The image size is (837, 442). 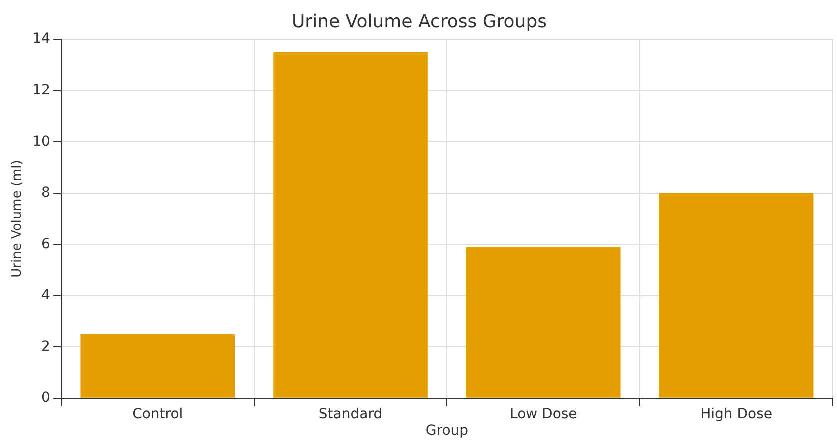 What do you see at coordinates (45, 296) in the screenshot?
I see `y-tick-label: 4` at bounding box center [45, 296].